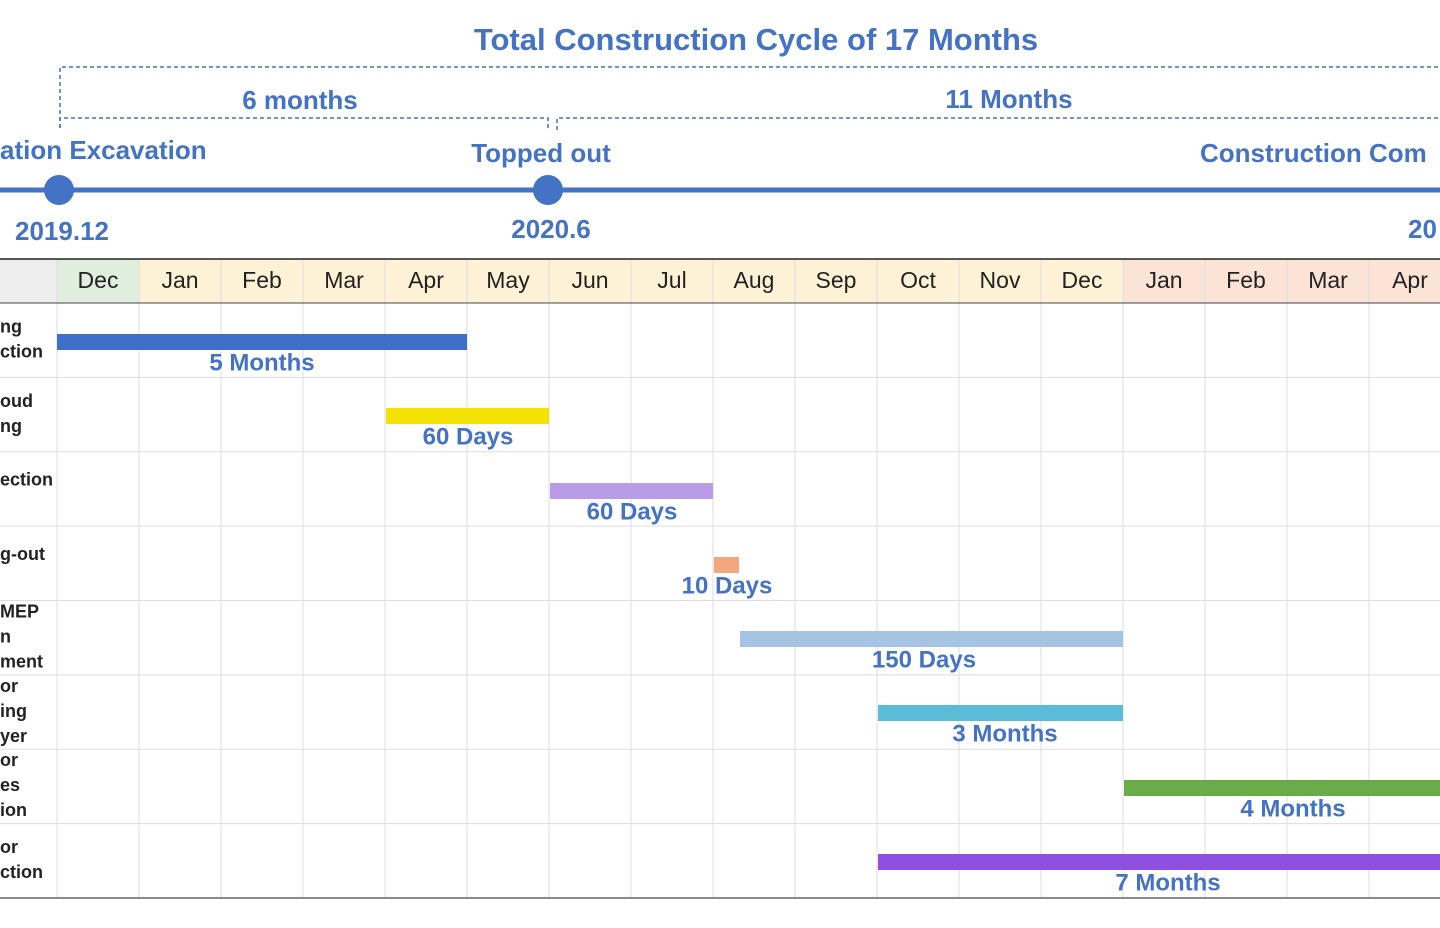 The height and width of the screenshot is (928, 1440). What do you see at coordinates (1422, 229) in the screenshot?
I see `milestone-date: 20` at bounding box center [1422, 229].